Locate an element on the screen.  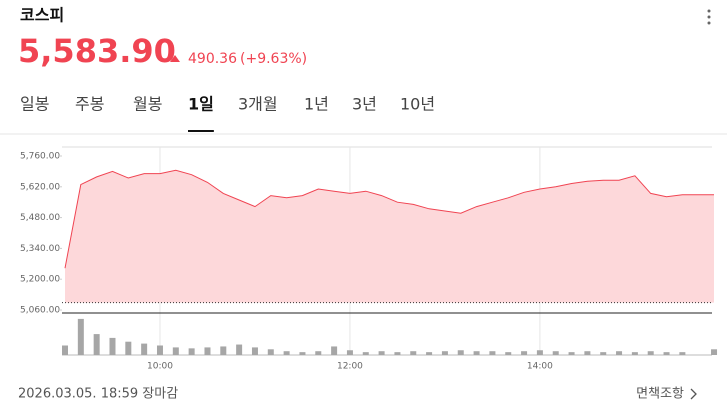
x-tick-label: 12:00 is located at coordinates (350, 367).